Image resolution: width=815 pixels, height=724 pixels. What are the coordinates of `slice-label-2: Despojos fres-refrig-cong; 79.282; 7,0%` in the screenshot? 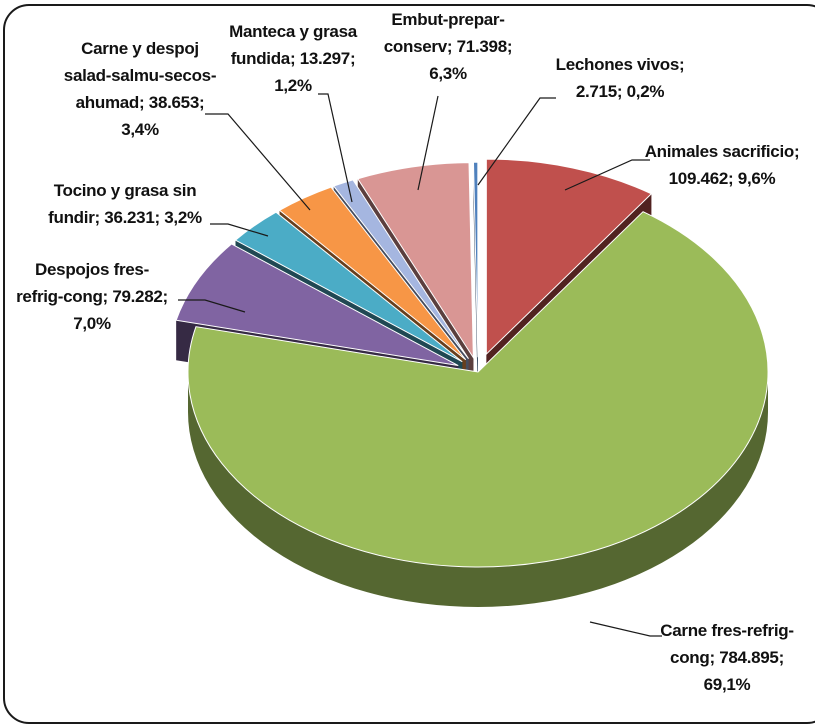 It's located at (92, 296).